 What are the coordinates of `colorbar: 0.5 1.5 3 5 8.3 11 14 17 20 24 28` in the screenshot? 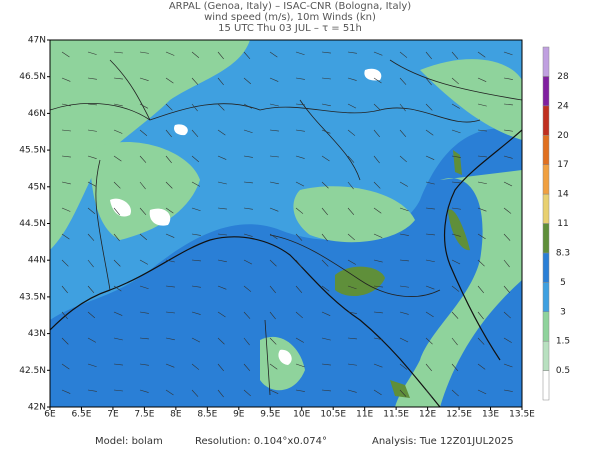 It's located at (556, 223).